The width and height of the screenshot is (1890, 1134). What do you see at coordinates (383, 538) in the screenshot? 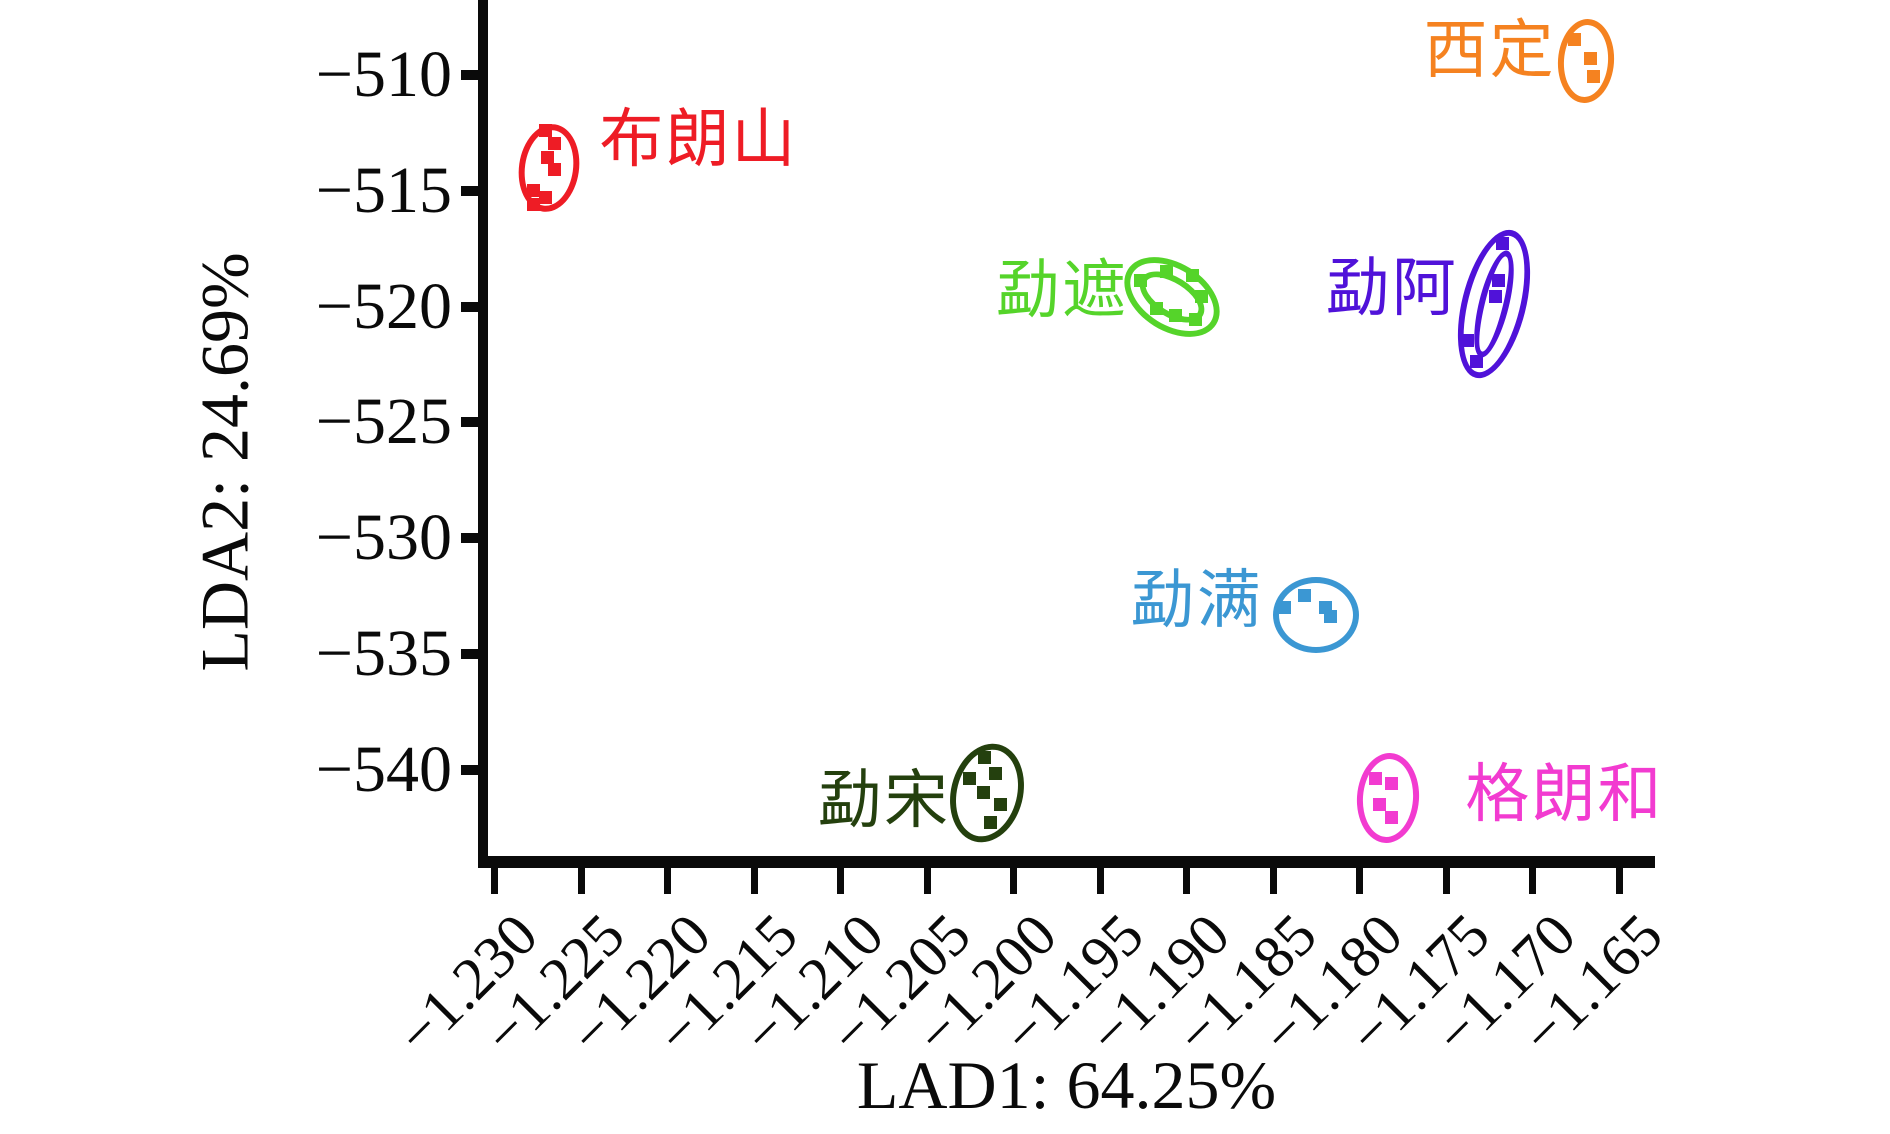
I see `y-tick-label: −530` at bounding box center [383, 538].